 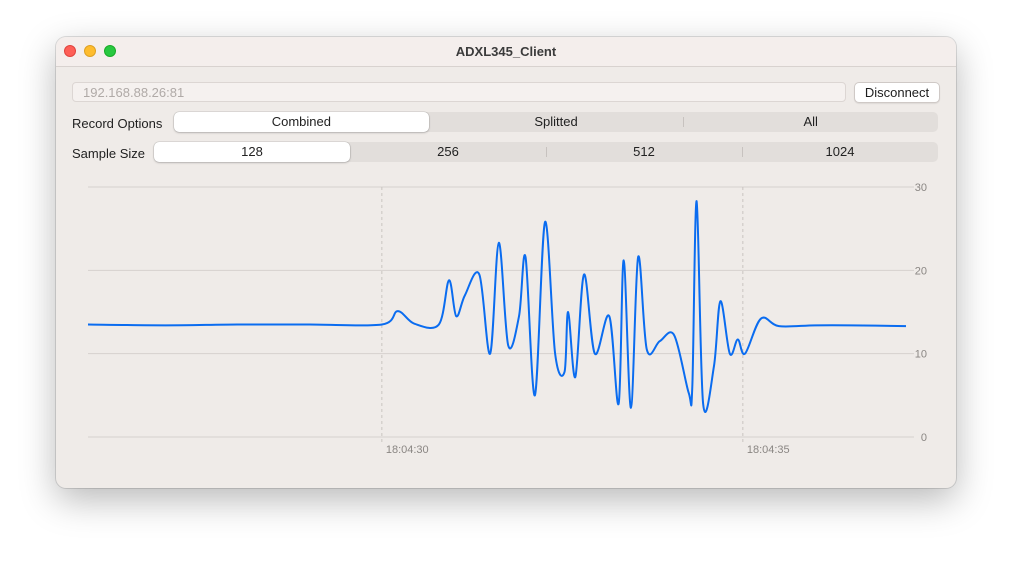 I want to click on x-tick-label: 18:04:35, so click(x=768, y=450).